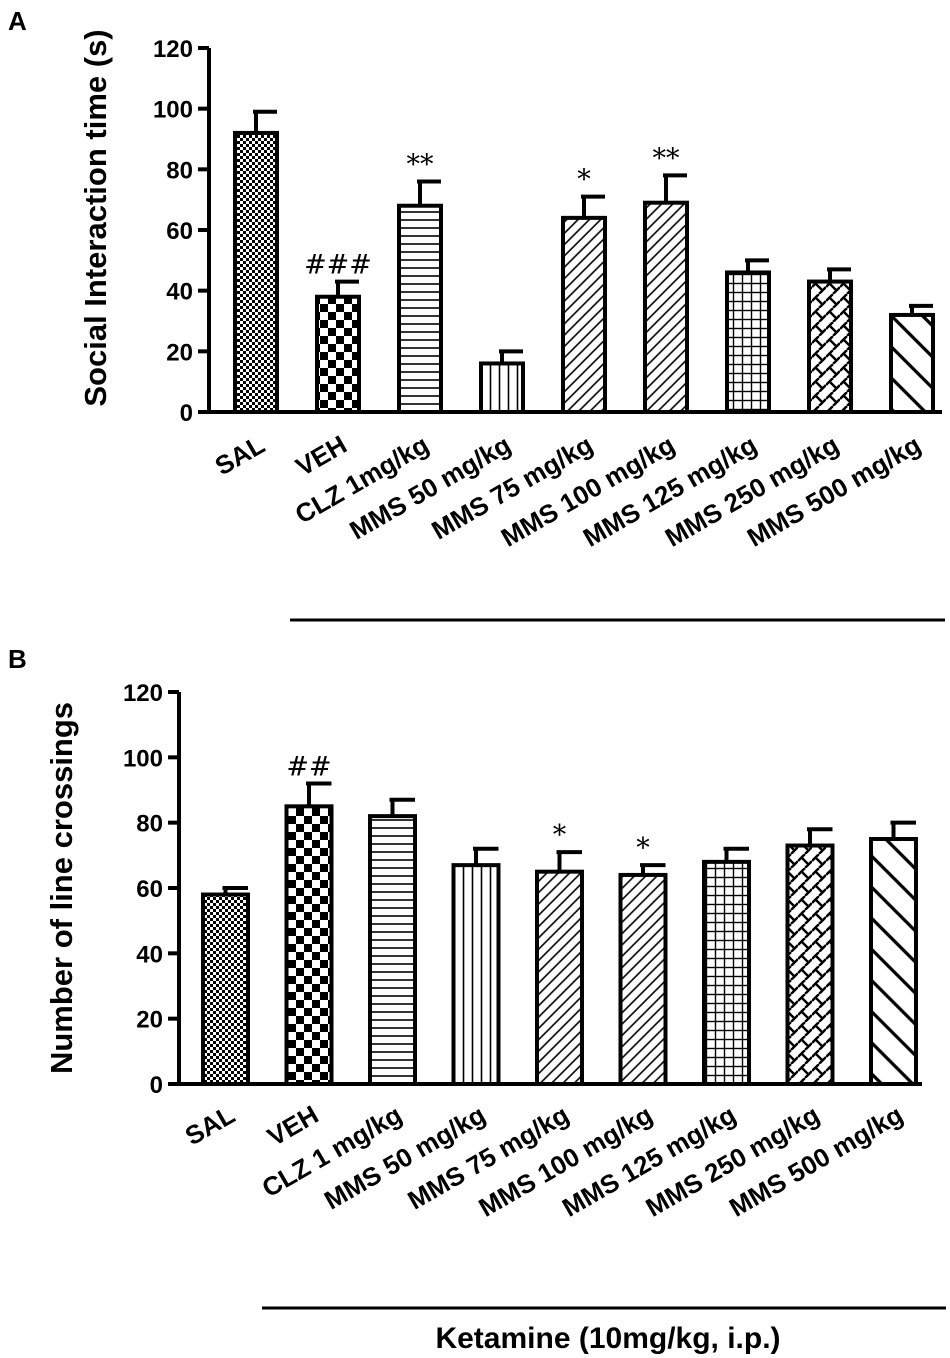 The image size is (950, 1358). What do you see at coordinates (17, 659) in the screenshot?
I see `panel-b-letter: B` at bounding box center [17, 659].